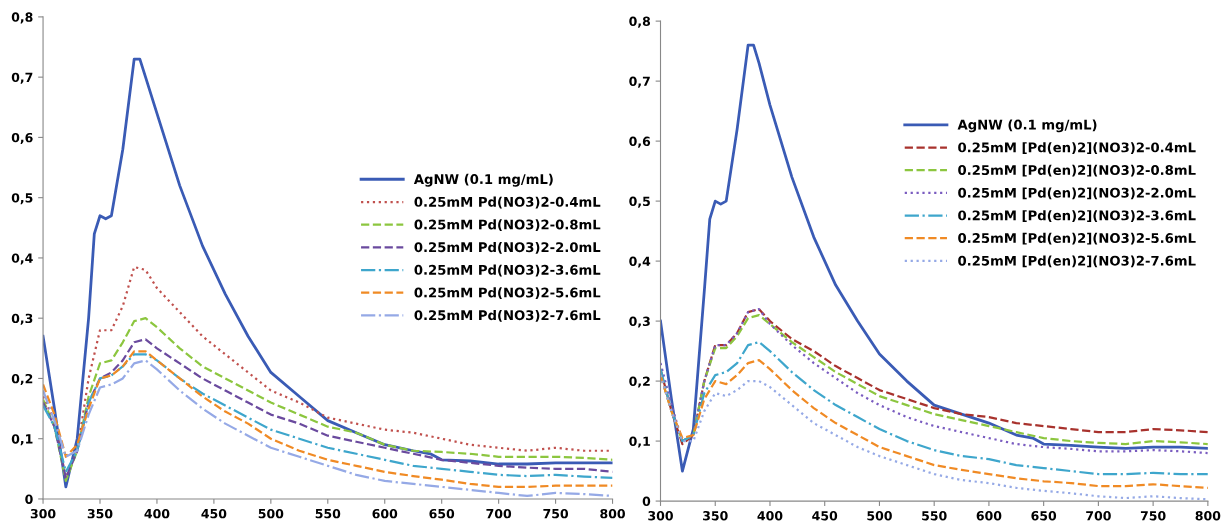  I want to click on legend-label: 0.25mM [Pd(en)2](NO3)2-2.0mL, so click(1077, 193).